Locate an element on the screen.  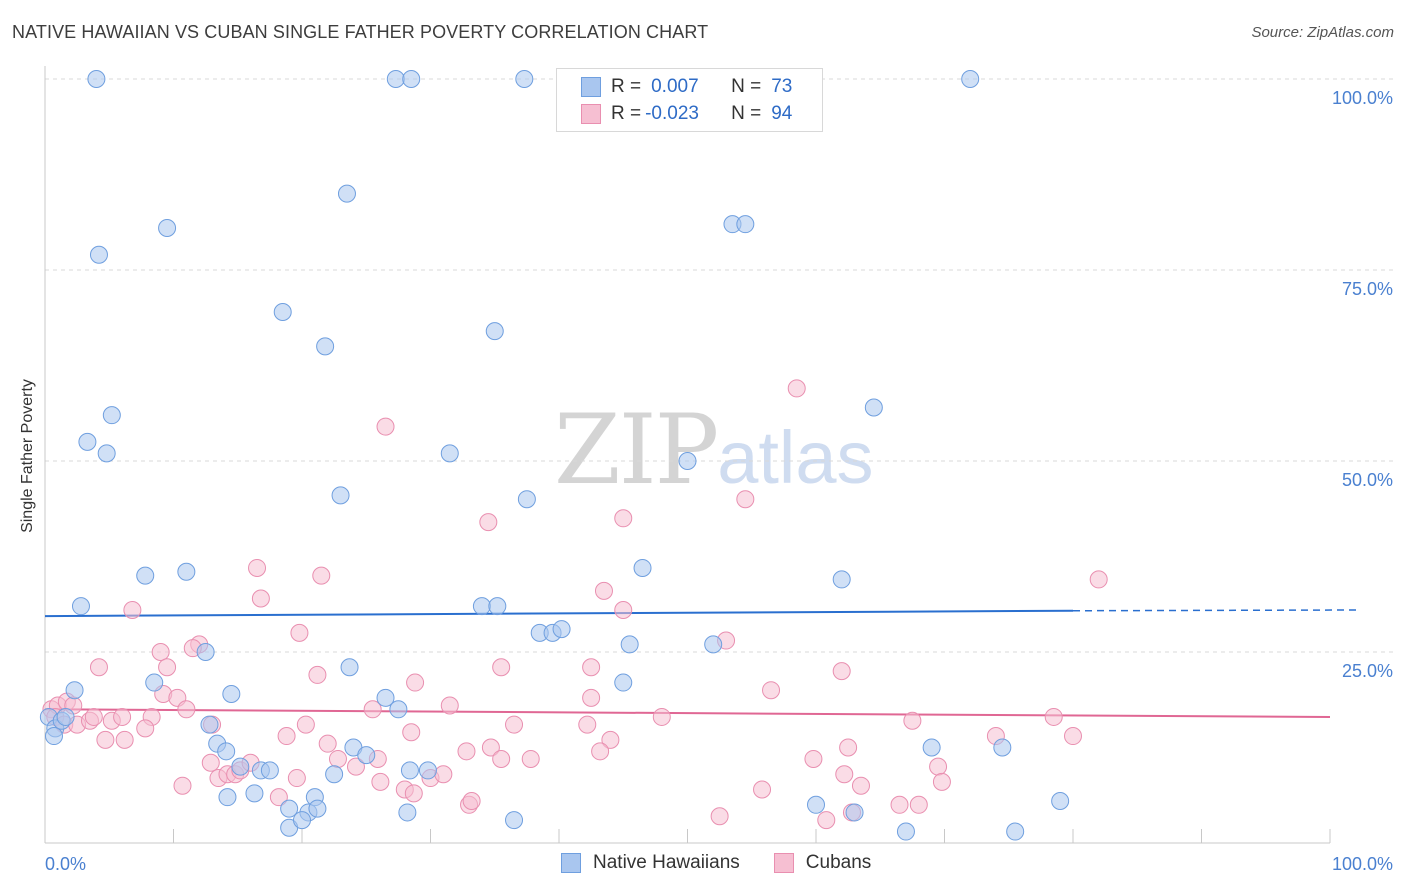
watermark-atlas: atlas is located at coordinates (795, 457).